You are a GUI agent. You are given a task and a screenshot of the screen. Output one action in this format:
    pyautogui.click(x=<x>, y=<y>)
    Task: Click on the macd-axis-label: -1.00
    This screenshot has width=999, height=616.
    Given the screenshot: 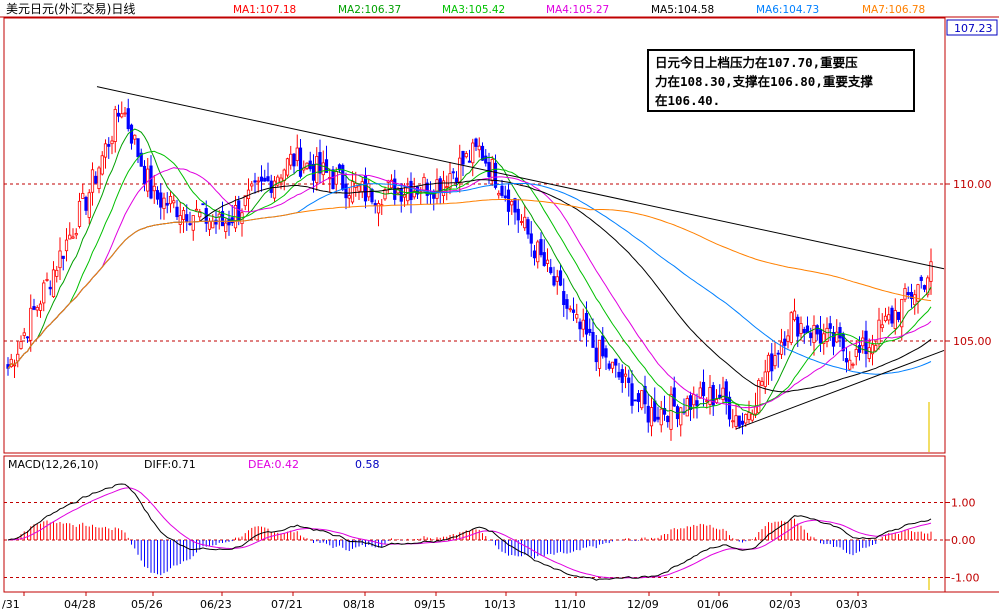 What is the action you would take?
    pyautogui.click(x=965, y=578)
    